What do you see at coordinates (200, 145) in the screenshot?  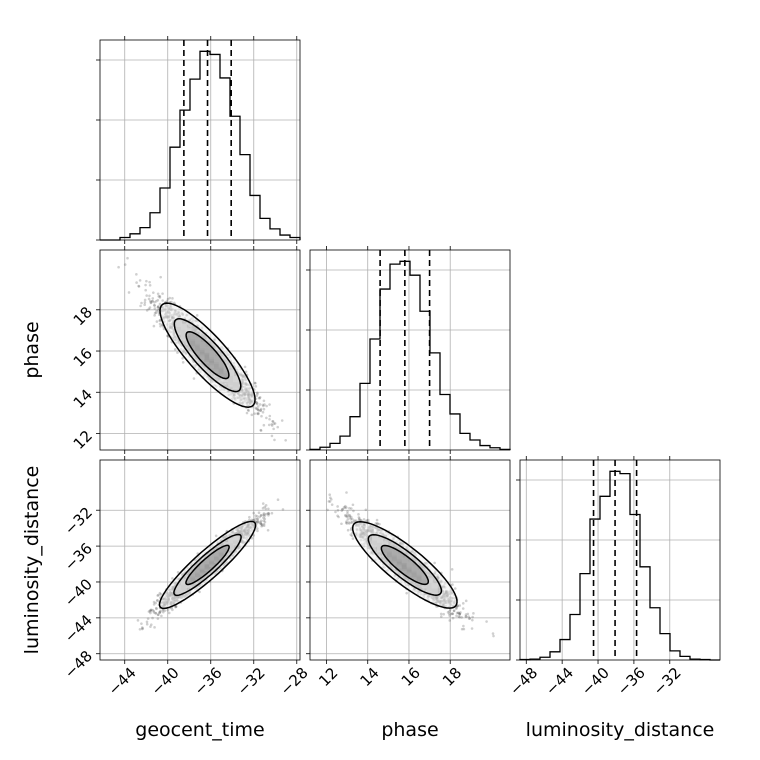 I see `histogram-geocent_time` at bounding box center [200, 145].